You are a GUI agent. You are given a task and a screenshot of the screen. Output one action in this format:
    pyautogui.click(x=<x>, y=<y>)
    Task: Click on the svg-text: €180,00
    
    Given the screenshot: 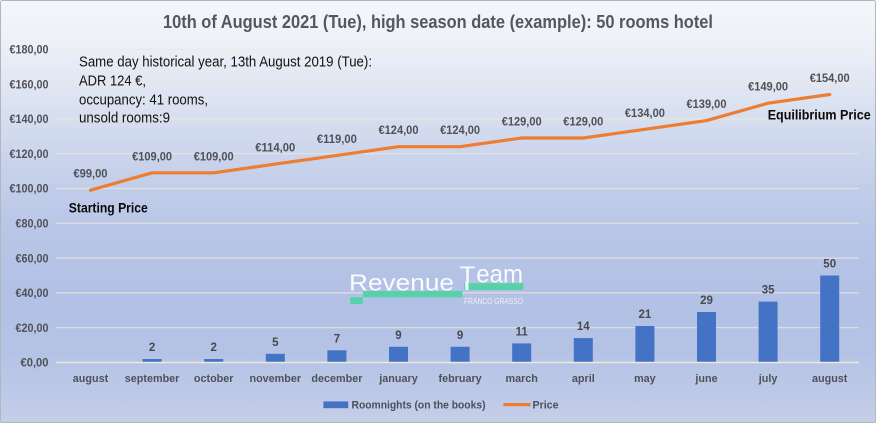 What is the action you would take?
    pyautogui.click(x=29, y=51)
    